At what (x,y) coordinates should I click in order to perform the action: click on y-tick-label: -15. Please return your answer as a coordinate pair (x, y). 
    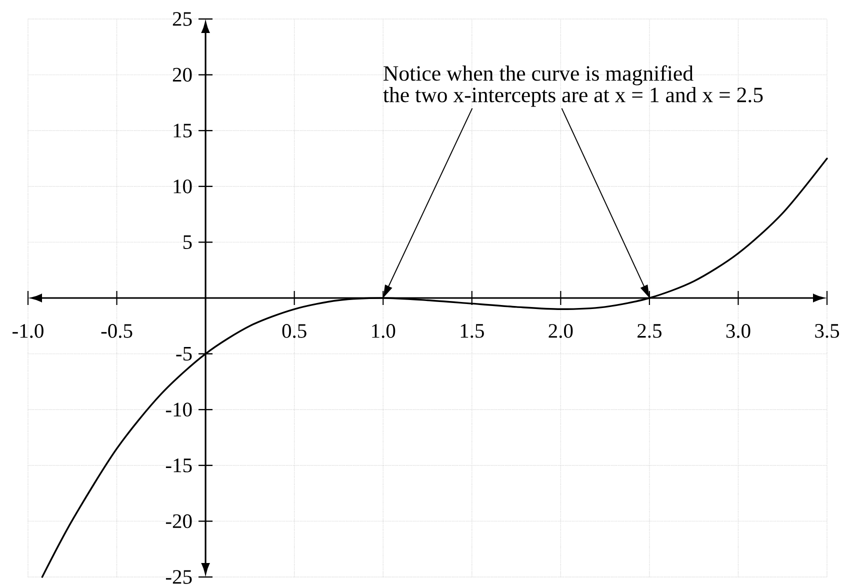
    Looking at the image, I should click on (179, 465).